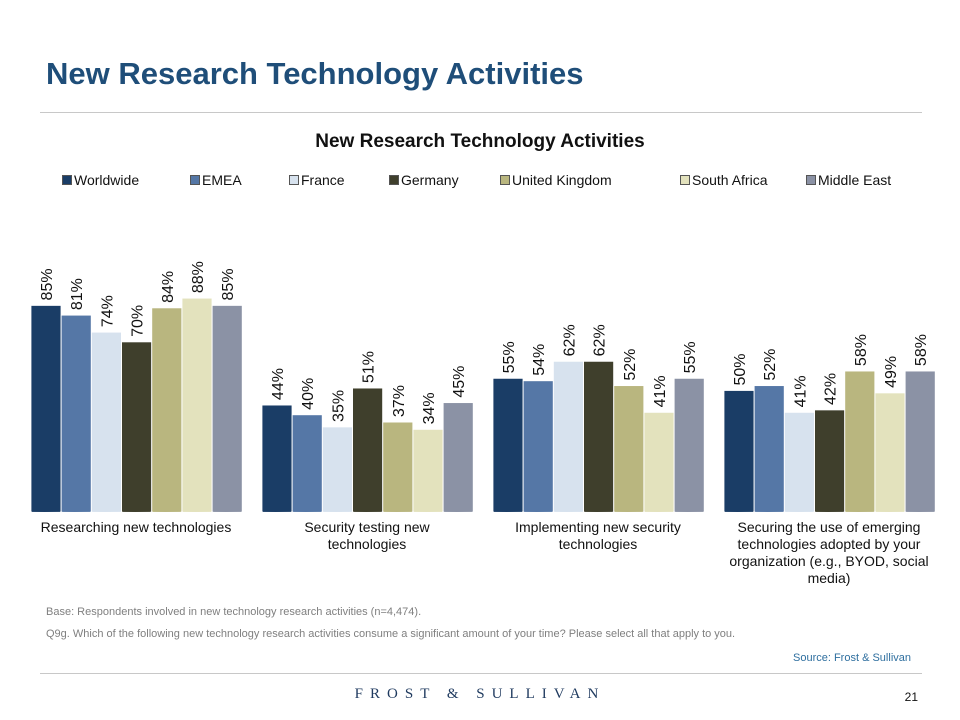  I want to click on data-label: 34%, so click(429, 408).